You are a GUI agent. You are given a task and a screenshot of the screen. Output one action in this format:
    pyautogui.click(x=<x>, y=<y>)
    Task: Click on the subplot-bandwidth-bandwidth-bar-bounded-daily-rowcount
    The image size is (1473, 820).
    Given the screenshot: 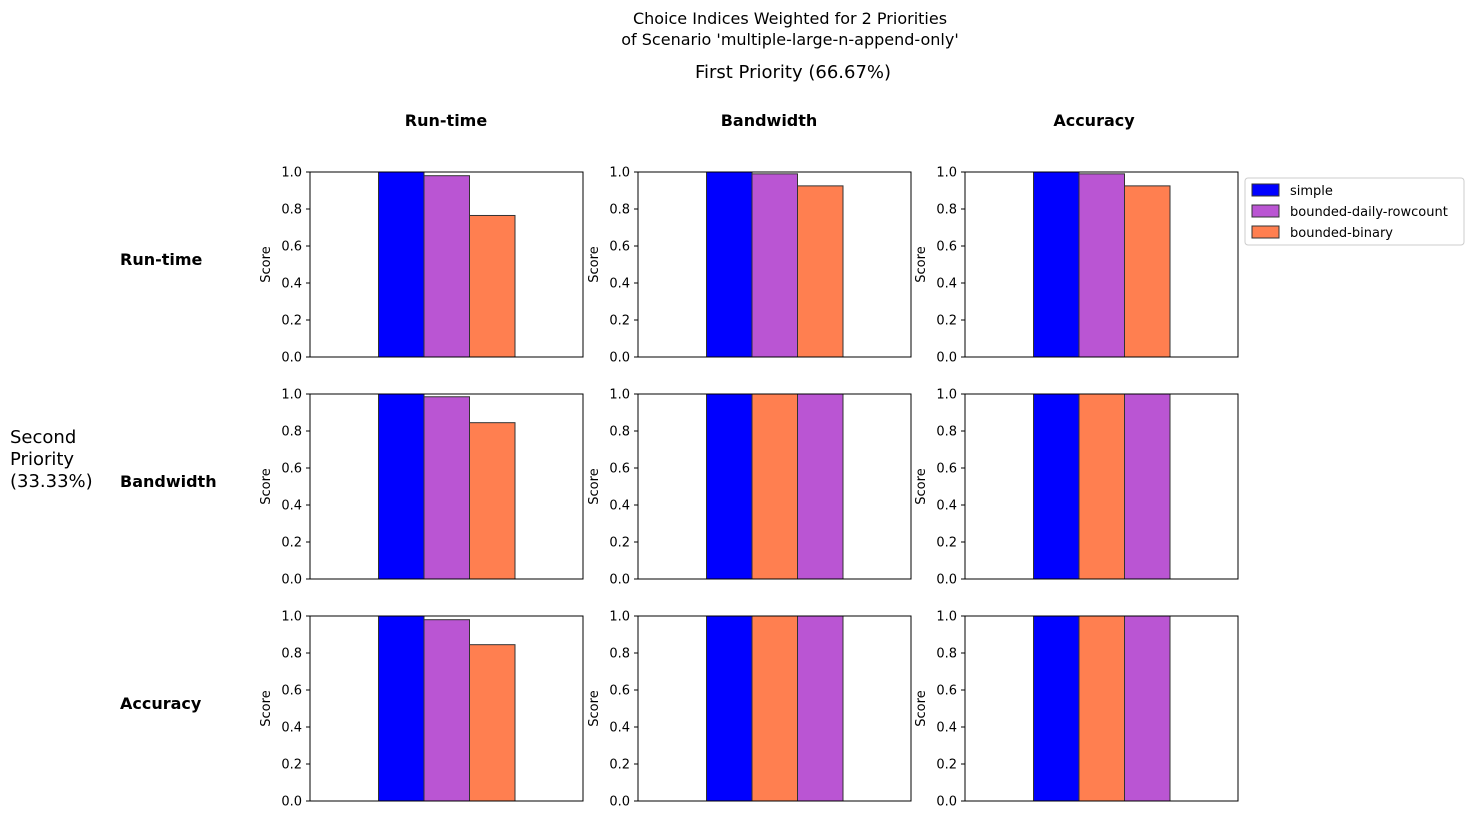 What is the action you would take?
    pyautogui.click(x=820, y=486)
    